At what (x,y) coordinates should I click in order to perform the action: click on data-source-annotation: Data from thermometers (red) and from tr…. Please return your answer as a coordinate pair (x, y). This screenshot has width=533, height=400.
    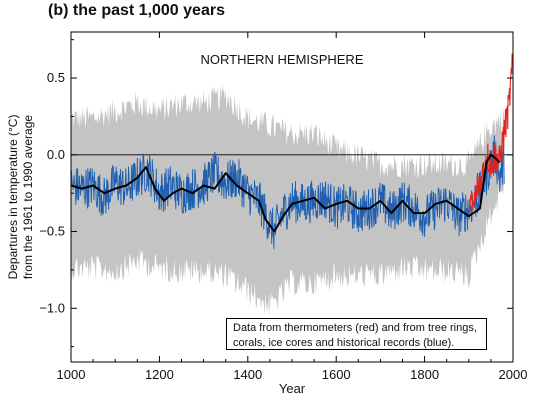
    Looking at the image, I should click on (356, 334).